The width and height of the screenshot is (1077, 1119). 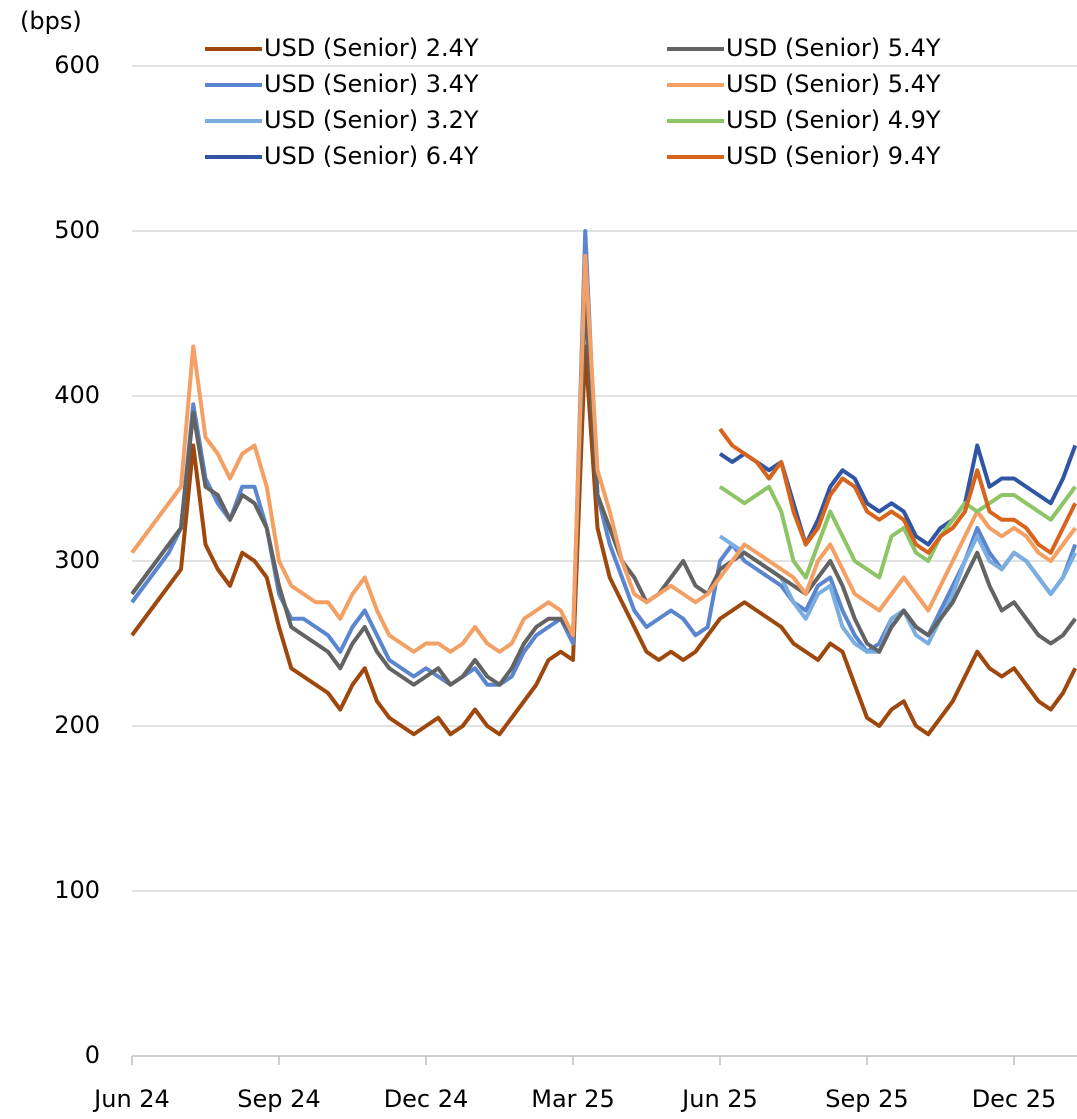 I want to click on y-tick-label: 500, so click(x=77, y=230).